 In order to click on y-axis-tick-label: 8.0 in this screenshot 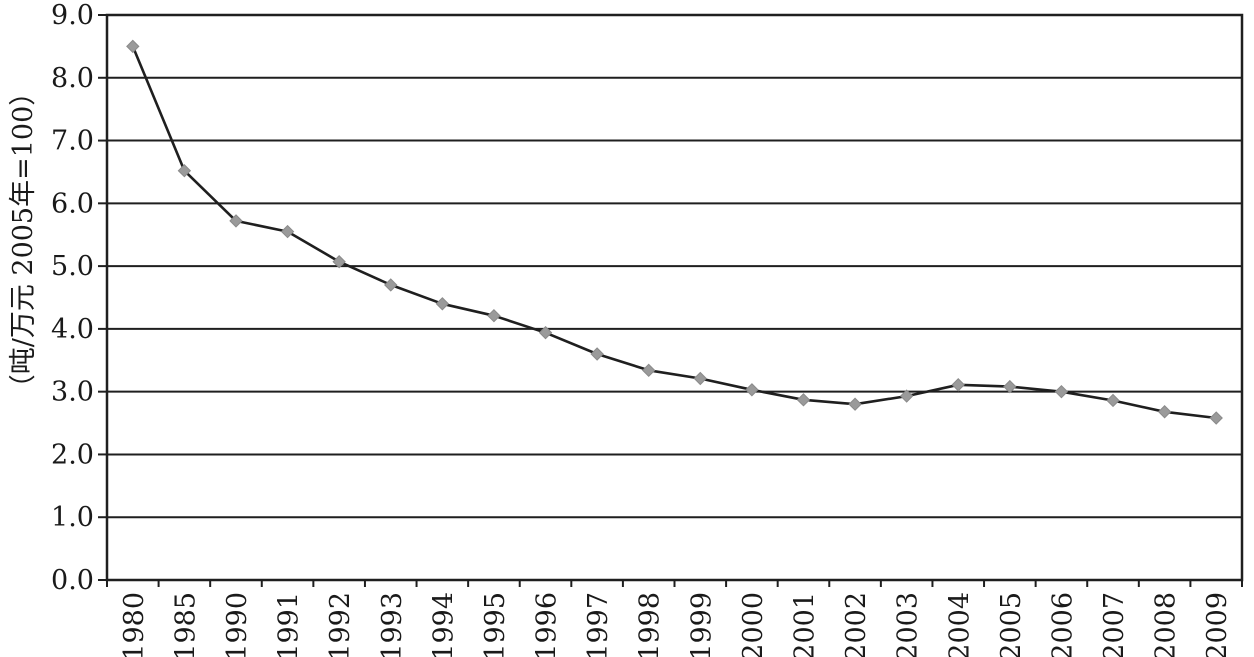, I will do `click(72, 78)`.